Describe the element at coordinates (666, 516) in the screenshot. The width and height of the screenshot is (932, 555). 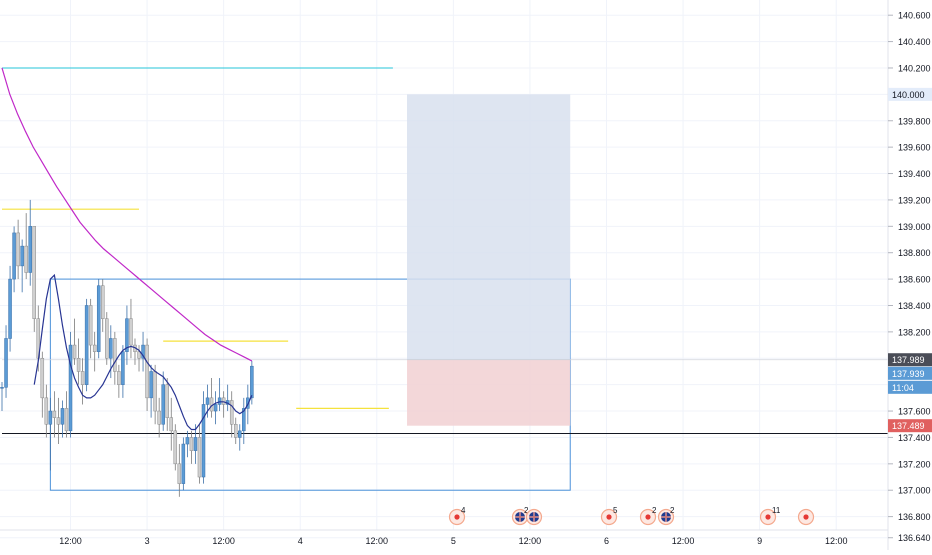
I see `event-flag-icon: 2` at that location.